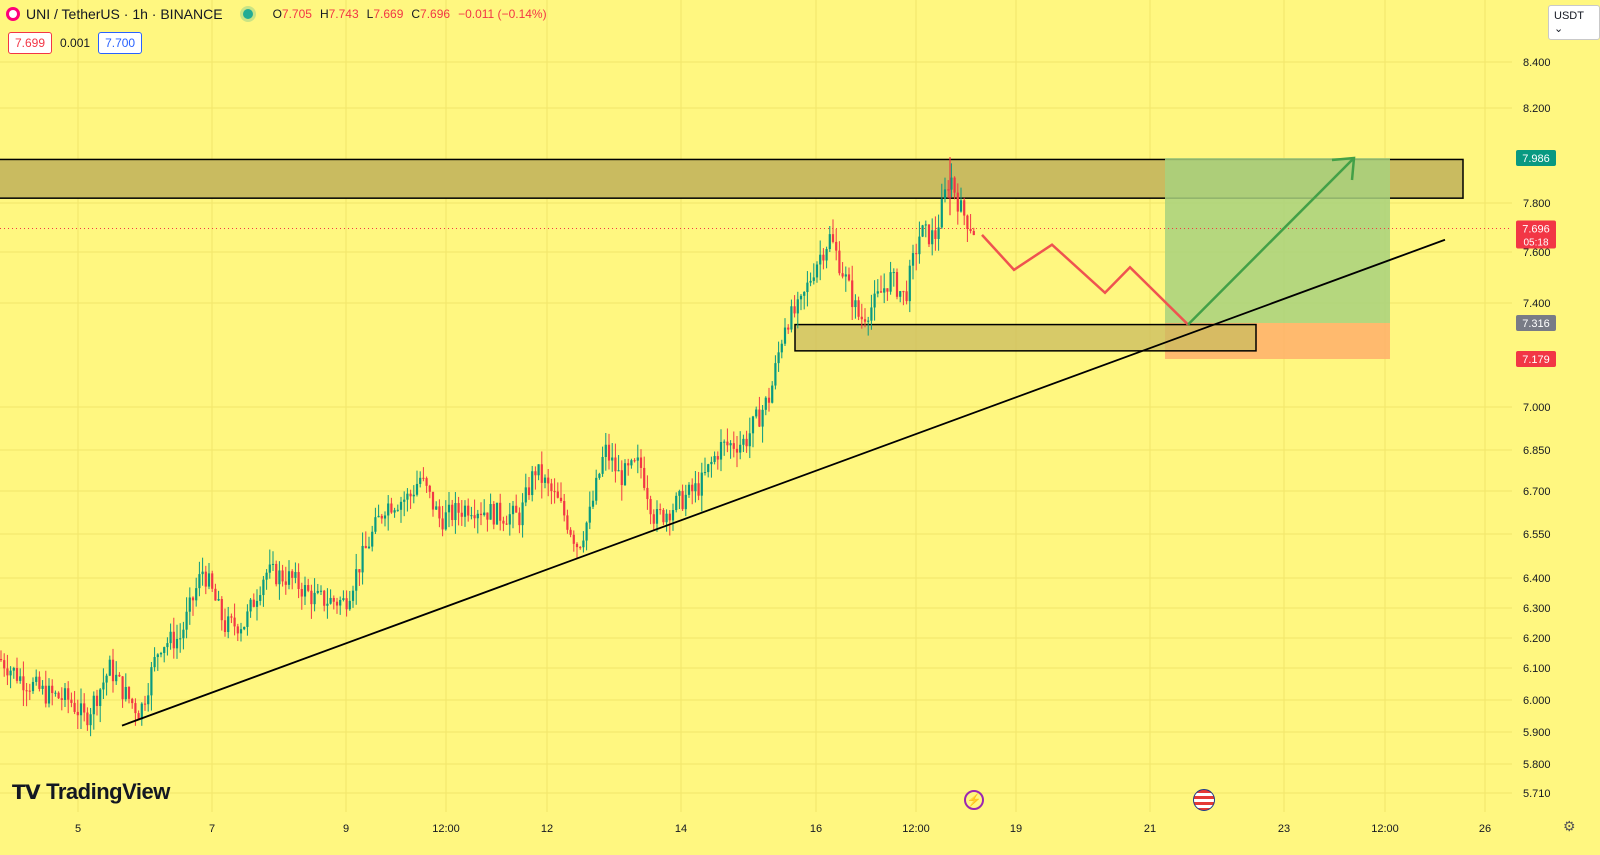 The height and width of the screenshot is (855, 1600). I want to click on us-flag-event-icon, so click(1204, 800).